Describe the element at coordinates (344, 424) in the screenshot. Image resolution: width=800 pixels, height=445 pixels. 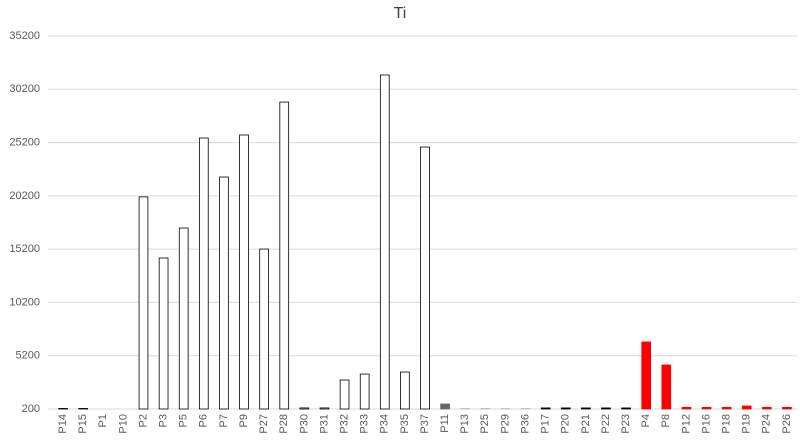
I see `x-tick-label: P32` at that location.